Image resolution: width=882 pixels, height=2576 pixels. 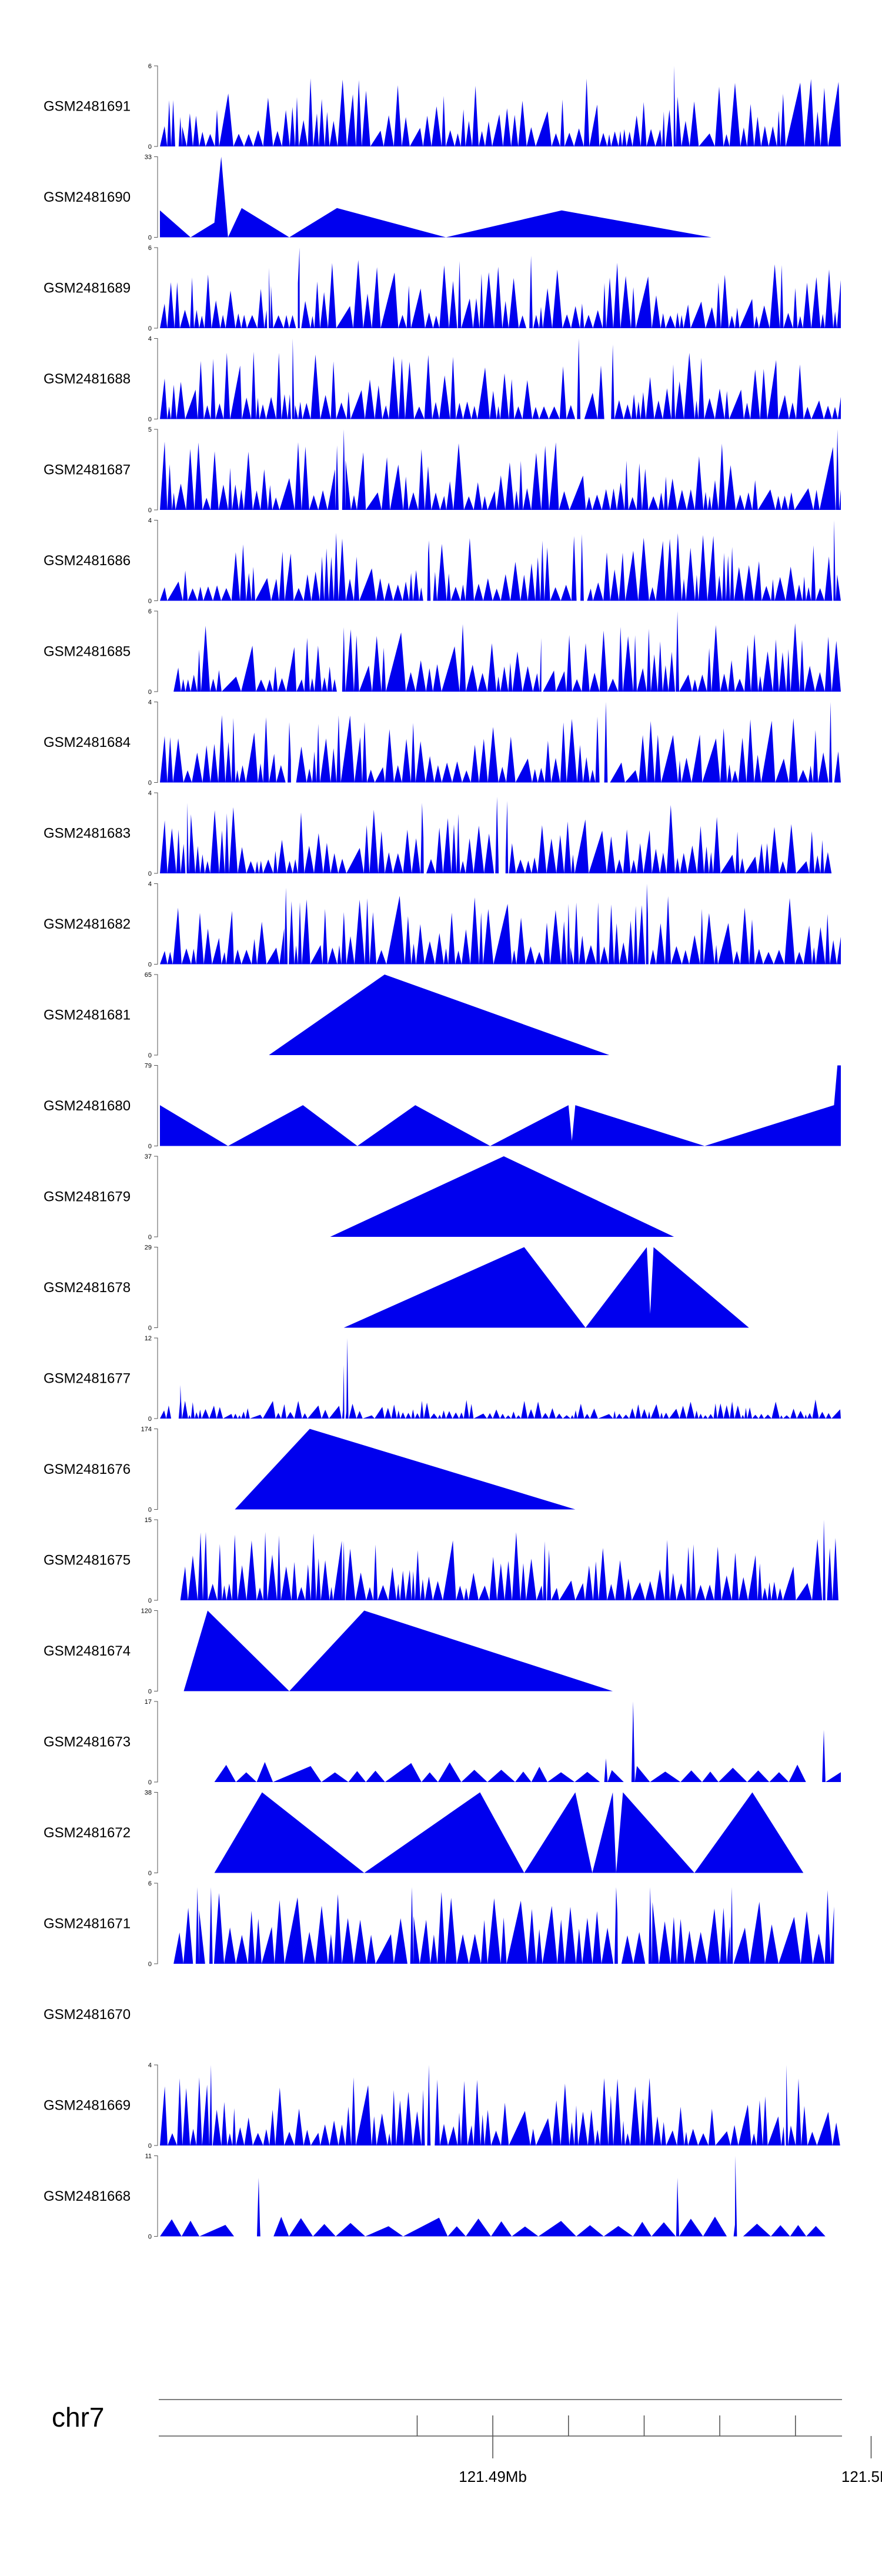 What do you see at coordinates (87, 1015) in the screenshot?
I see `track-label: GSM2481681` at bounding box center [87, 1015].